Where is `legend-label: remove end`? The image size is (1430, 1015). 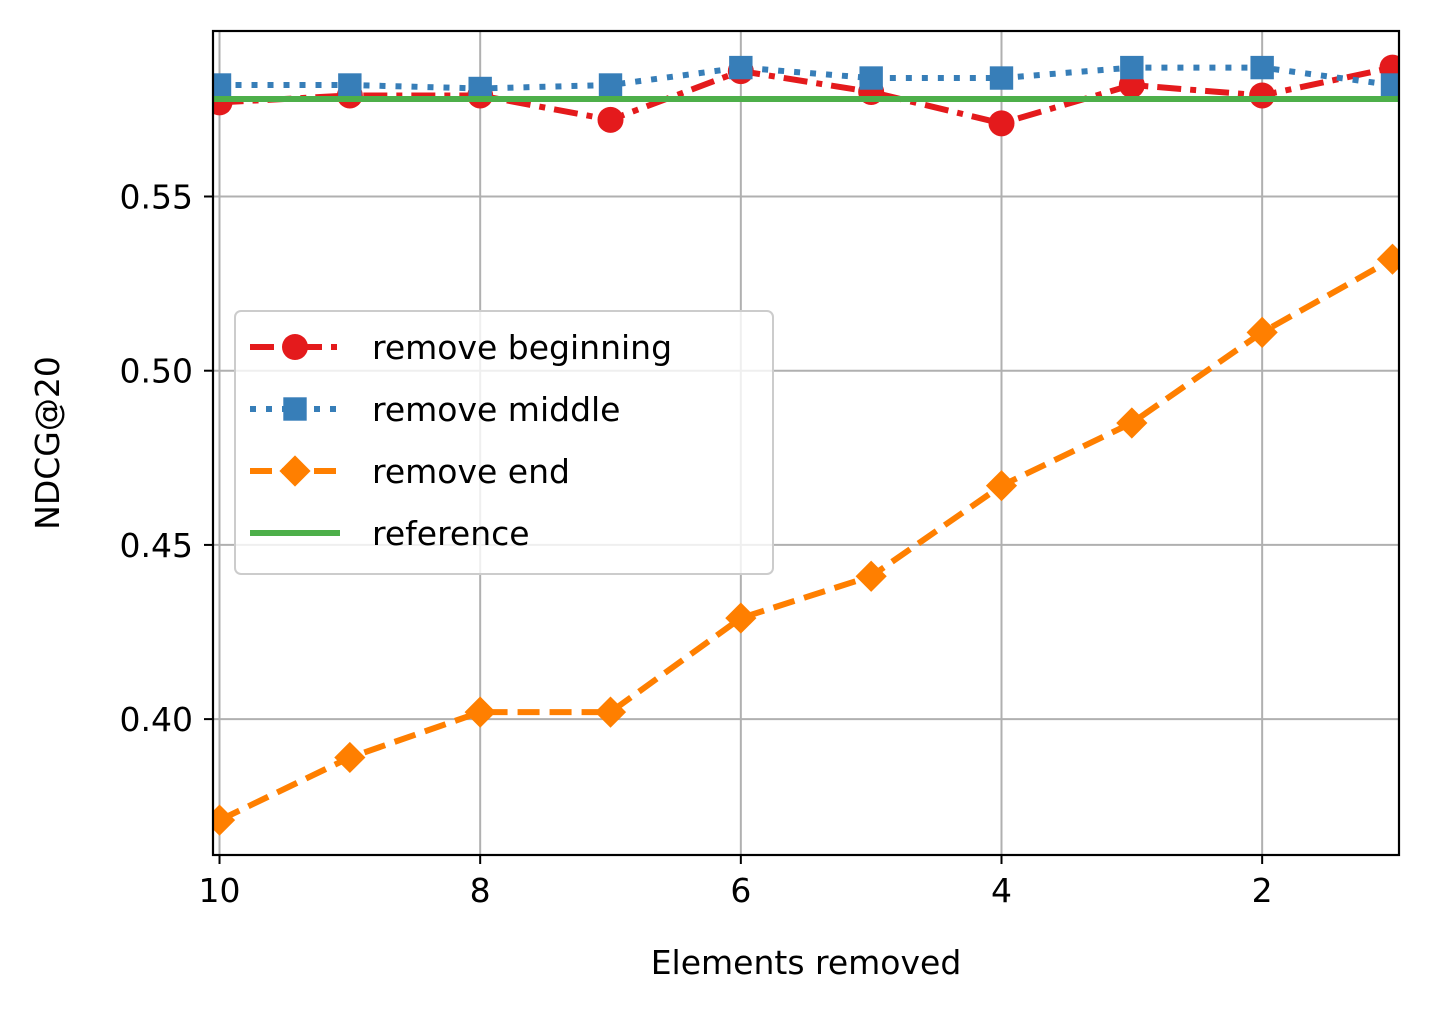
legend-label: remove end is located at coordinates (471, 471).